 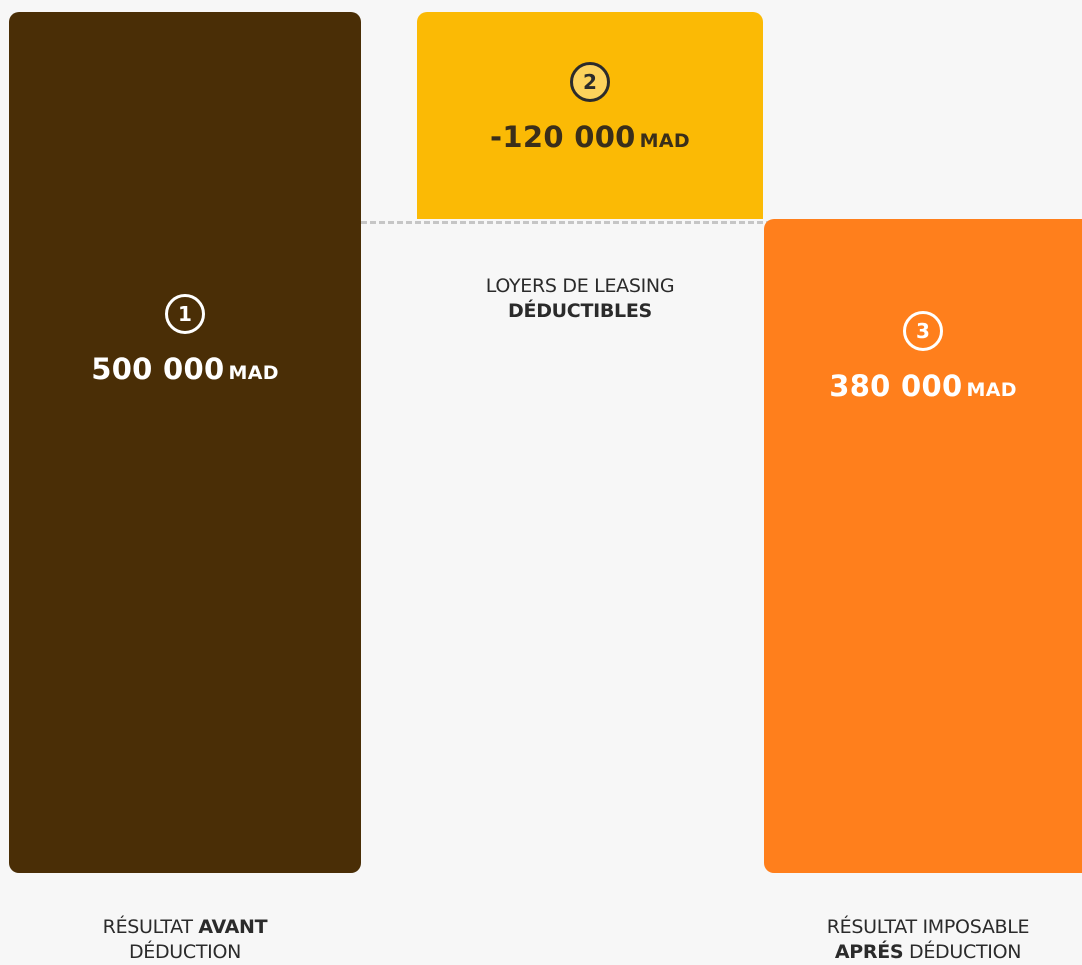 I want to click on category-label-2-bold: DÉDUCTIBLES, so click(x=580, y=311).